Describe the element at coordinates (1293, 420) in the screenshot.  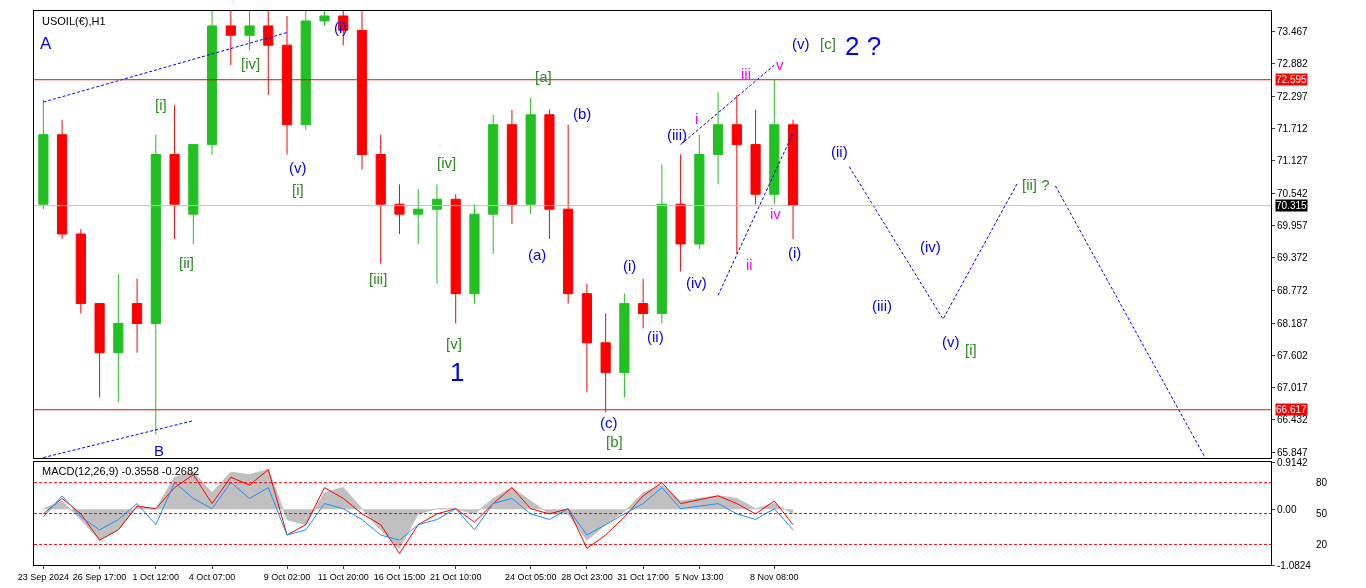
I see `y-tick-label: 66.432` at that location.